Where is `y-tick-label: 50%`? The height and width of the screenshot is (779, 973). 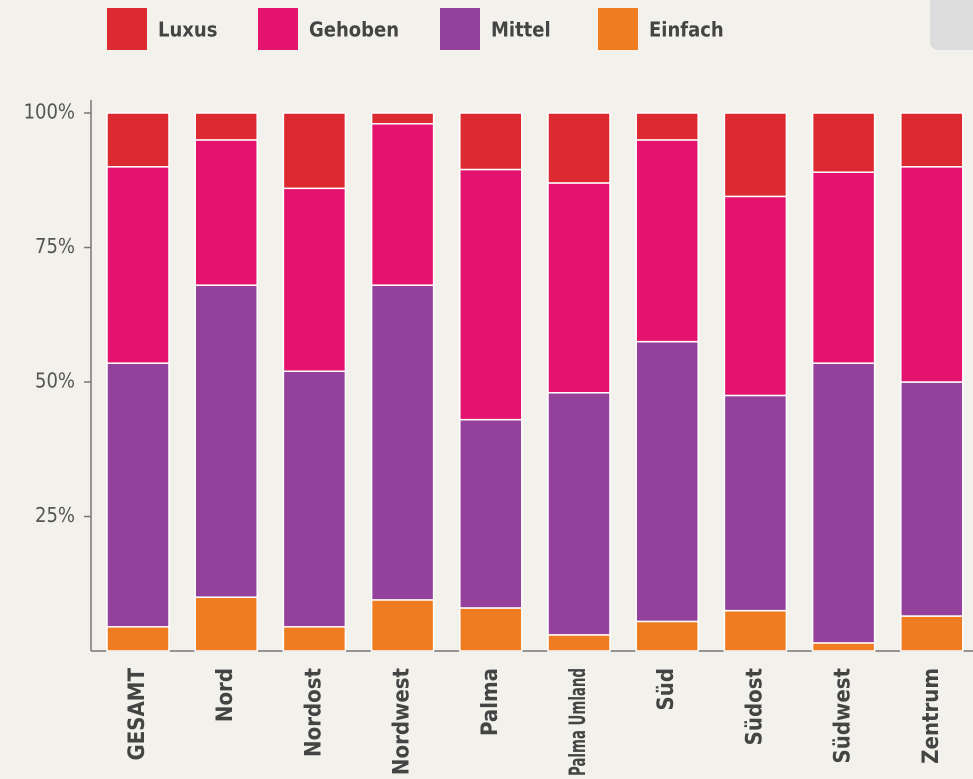
y-tick-label: 50% is located at coordinates (55, 381).